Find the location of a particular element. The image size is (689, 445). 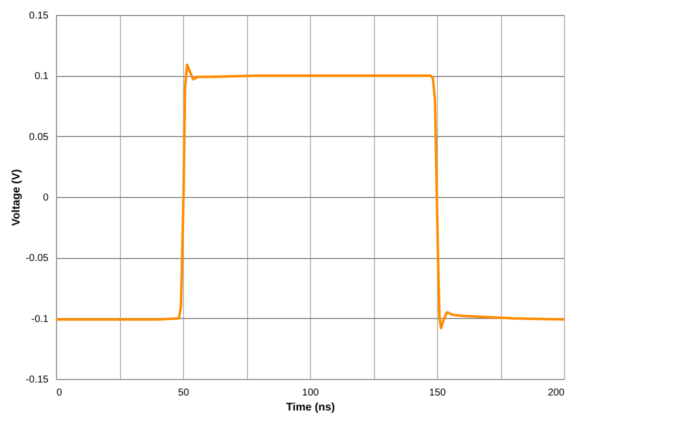

x-tick-label: 200 is located at coordinates (556, 393).